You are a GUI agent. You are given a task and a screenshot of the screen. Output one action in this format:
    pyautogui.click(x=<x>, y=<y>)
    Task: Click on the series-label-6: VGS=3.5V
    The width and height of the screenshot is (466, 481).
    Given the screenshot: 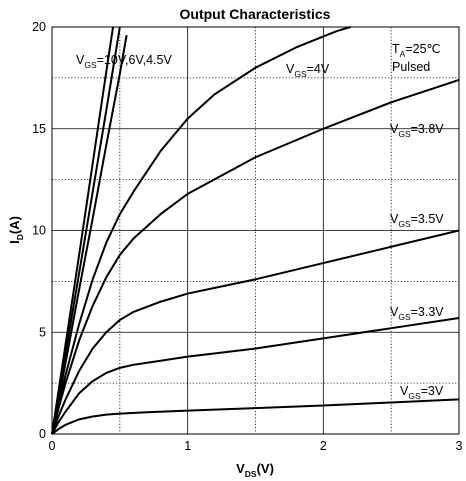 What is the action you would take?
    pyautogui.click(x=417, y=220)
    